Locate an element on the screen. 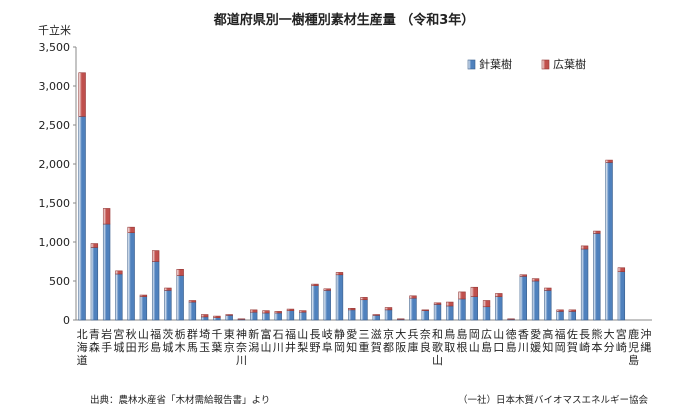 This screenshot has width=688, height=416. category-label: 鳥取 is located at coordinates (449, 340).